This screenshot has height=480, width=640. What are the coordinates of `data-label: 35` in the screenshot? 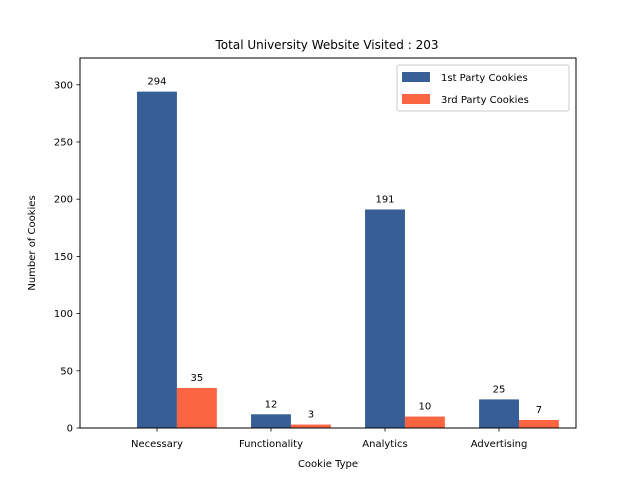 It's located at (197, 378).